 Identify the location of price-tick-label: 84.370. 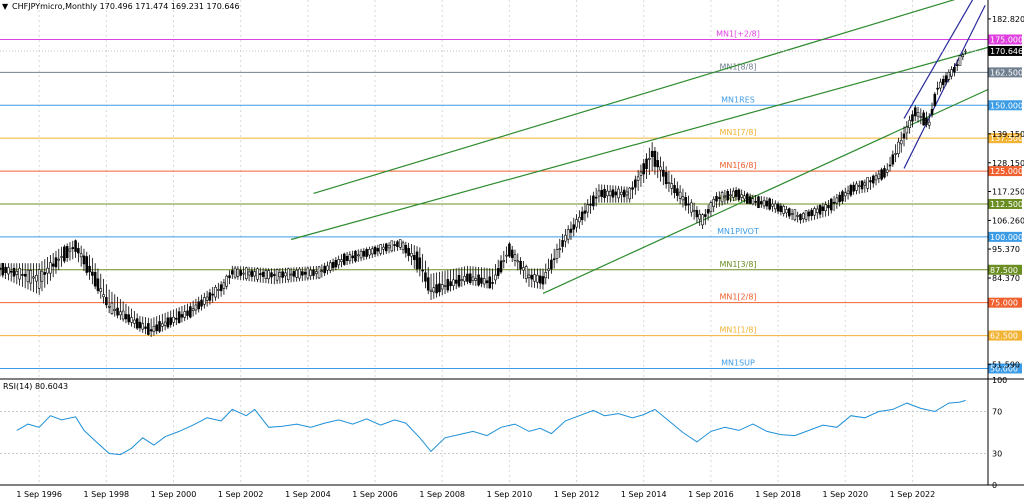
(1006, 278).